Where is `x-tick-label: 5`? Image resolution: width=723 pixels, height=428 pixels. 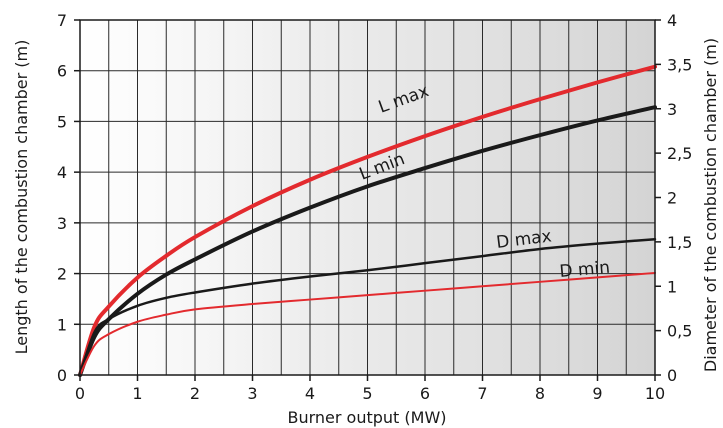 x-tick-label: 5 is located at coordinates (367, 393).